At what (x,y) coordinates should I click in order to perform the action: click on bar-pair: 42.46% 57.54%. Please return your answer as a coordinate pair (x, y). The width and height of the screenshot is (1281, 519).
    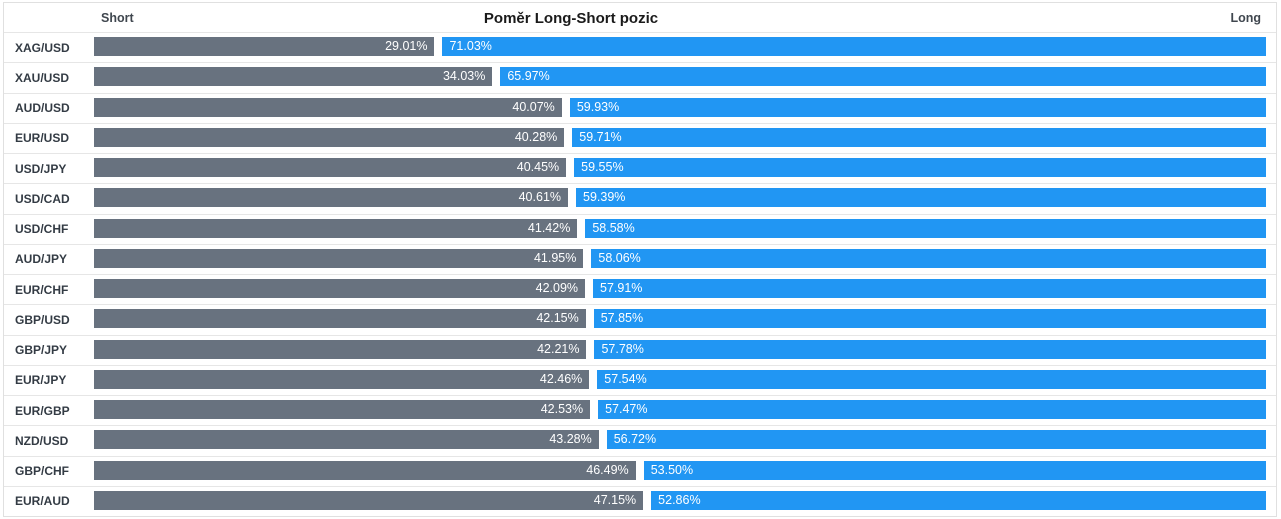
    Looking at the image, I should click on (680, 379).